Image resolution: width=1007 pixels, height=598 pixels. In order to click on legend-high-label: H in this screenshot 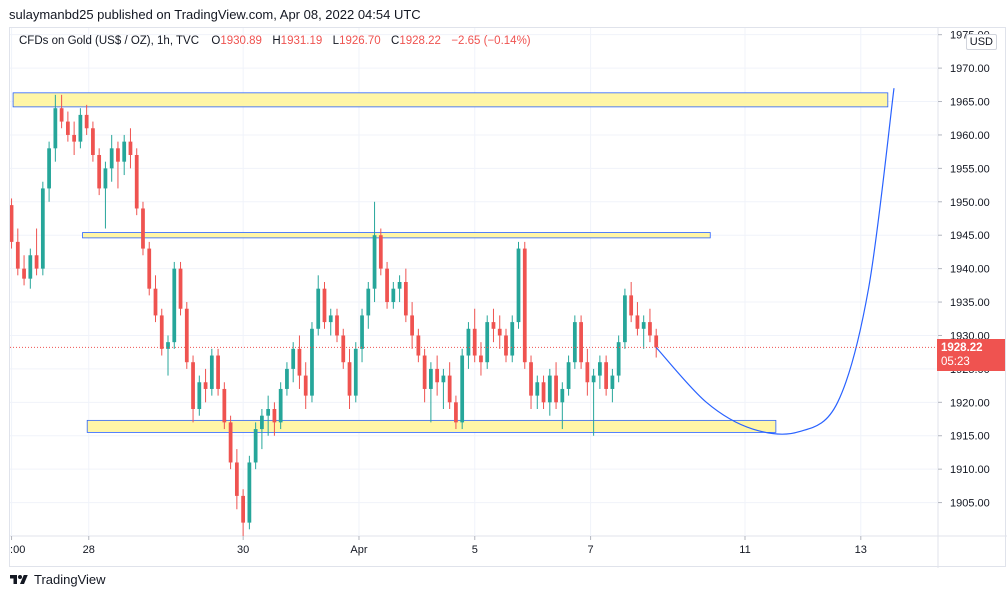, I will do `click(276, 41)`.